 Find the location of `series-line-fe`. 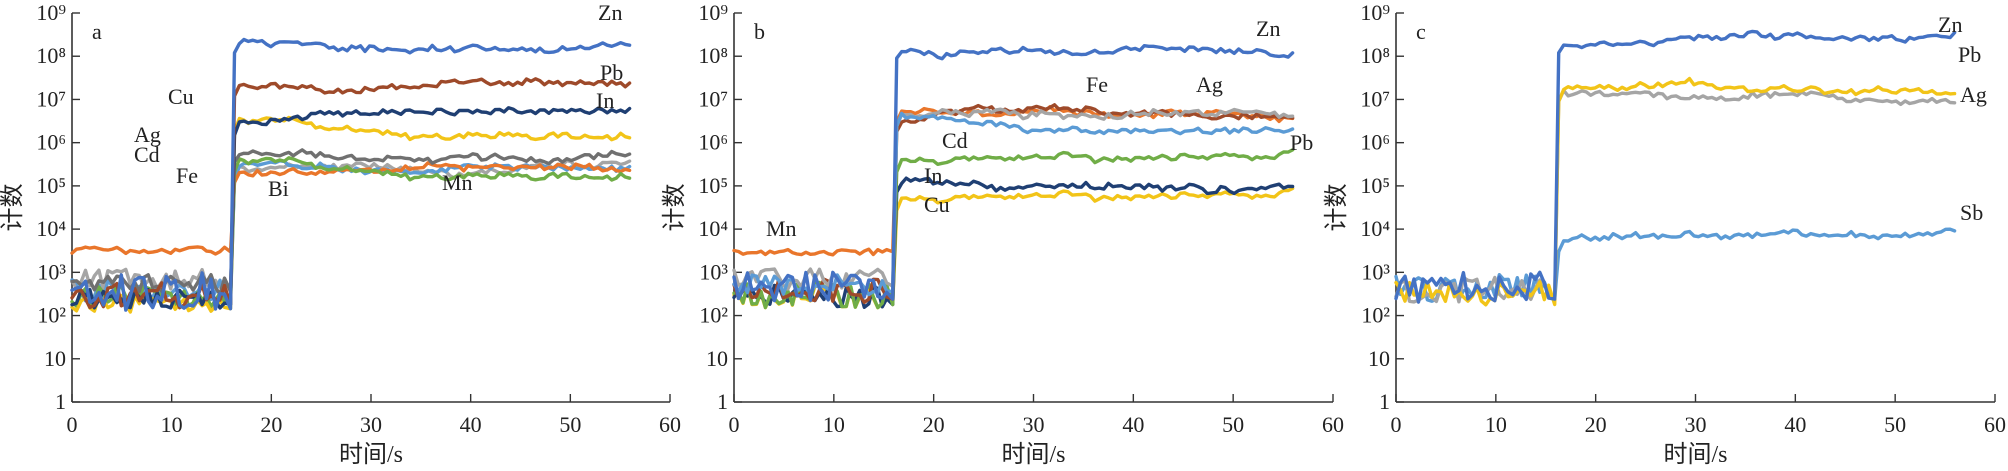

series-line-fe is located at coordinates (1013, 204).